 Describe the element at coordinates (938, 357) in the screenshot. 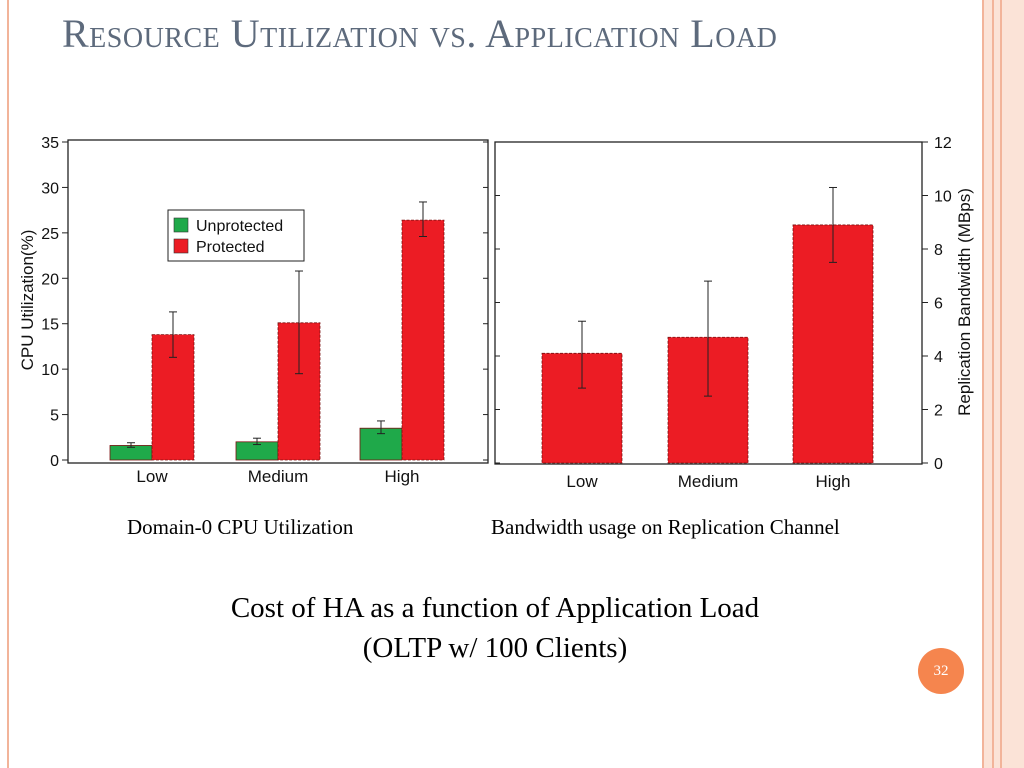

I see `y-tick-label: 4` at that location.